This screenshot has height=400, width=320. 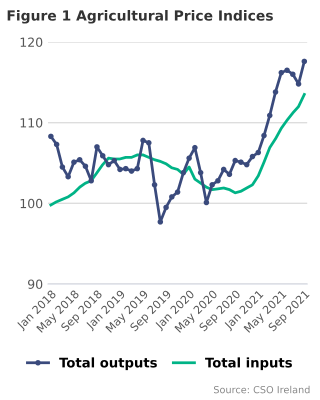 I want to click on source-note: Source: CSO Ireland, so click(x=262, y=390).